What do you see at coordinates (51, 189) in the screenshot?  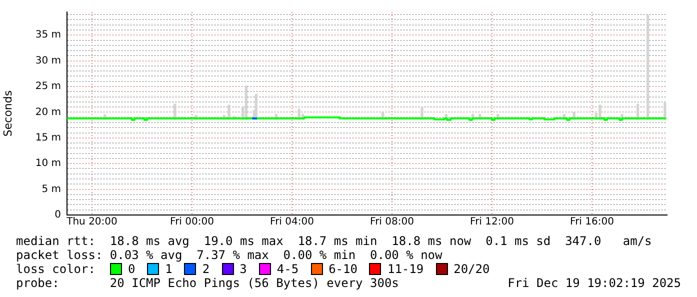 I see `y-tick-label: 5 m` at bounding box center [51, 189].